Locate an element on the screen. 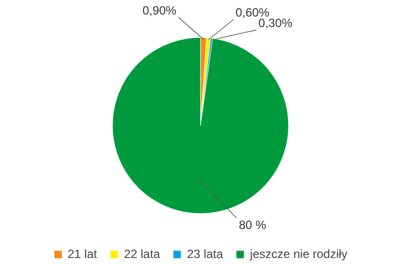 Image resolution: width=400 pixels, height=265 pixels. legend-label: 21 lat is located at coordinates (82, 254).